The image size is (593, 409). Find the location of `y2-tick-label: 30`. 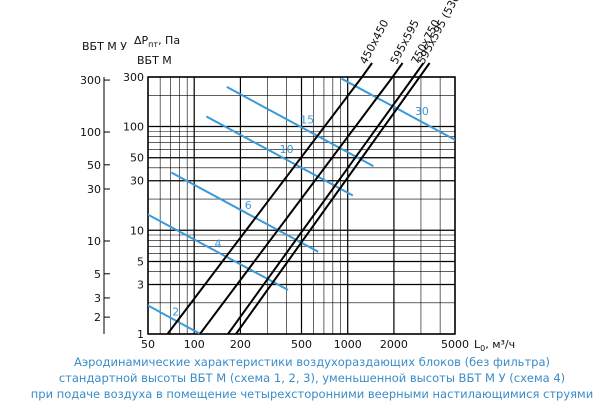

y2-tick-label: 30 is located at coordinates (94, 189).